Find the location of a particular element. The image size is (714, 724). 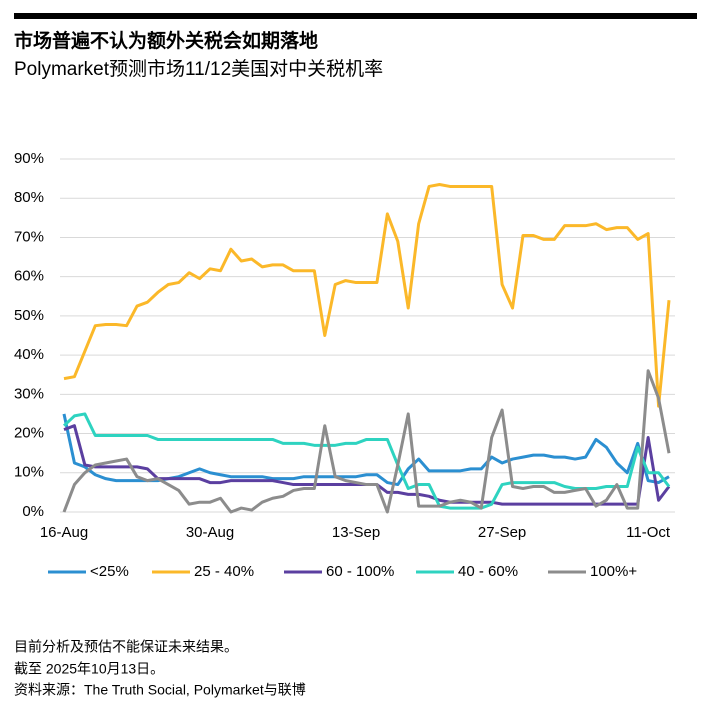

legend-label: 100%+ is located at coordinates (613, 571).